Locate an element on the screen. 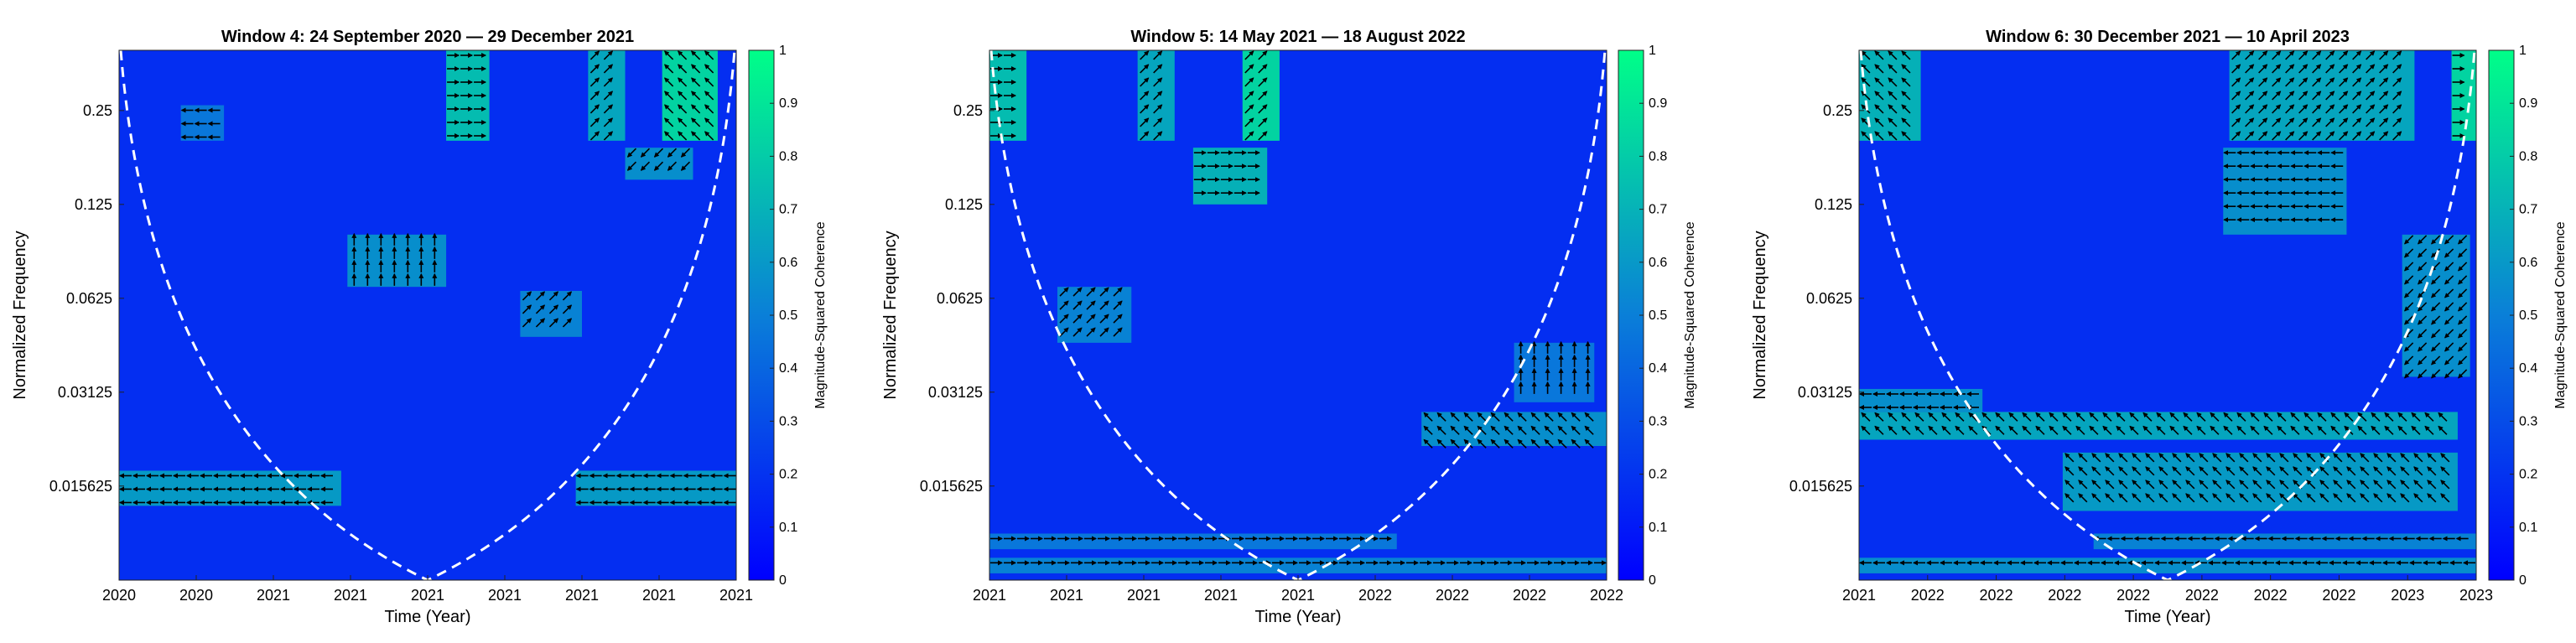 The image size is (2576, 643). colorbar-tick-label: 0.9 is located at coordinates (788, 104).